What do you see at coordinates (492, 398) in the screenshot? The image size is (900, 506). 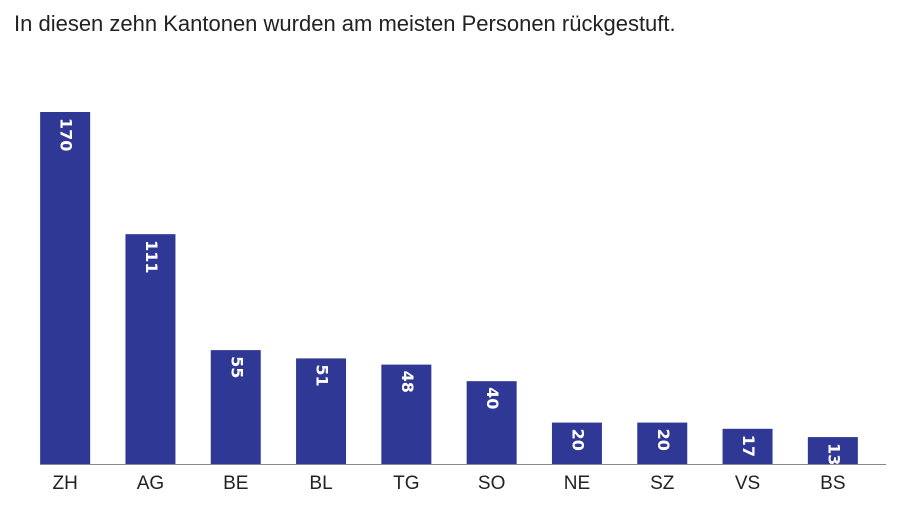 I see `value-label: 40` at bounding box center [492, 398].